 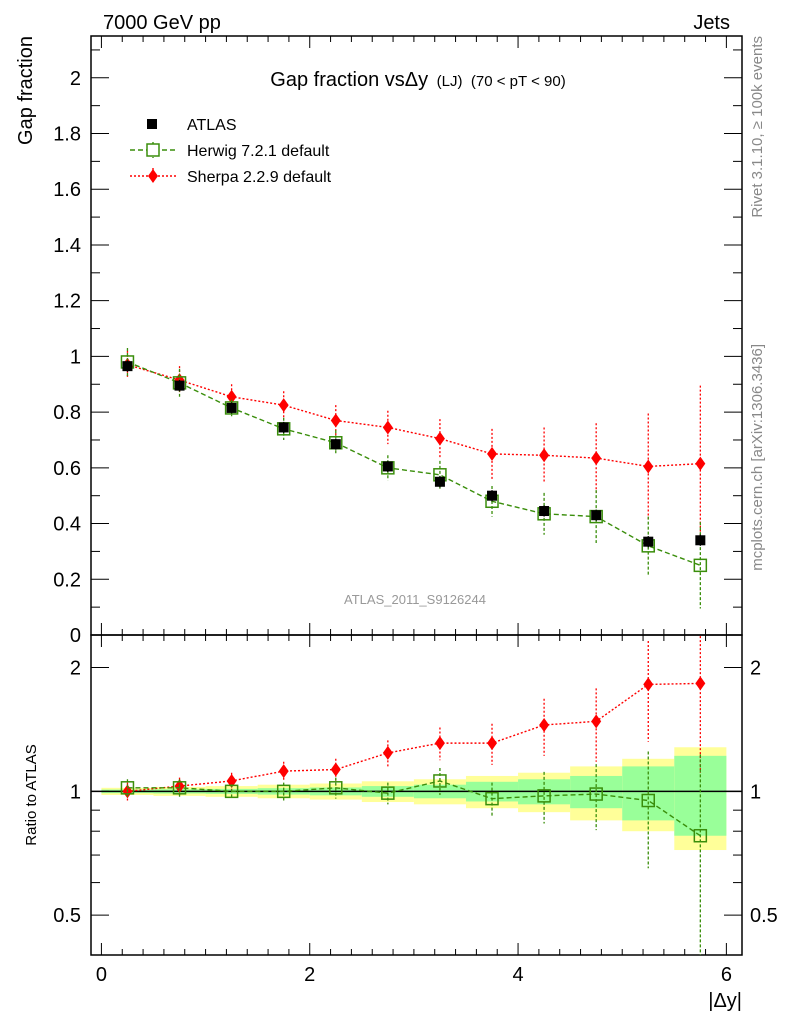 I want to click on ratio-herwig-line, so click(x=414, y=808).